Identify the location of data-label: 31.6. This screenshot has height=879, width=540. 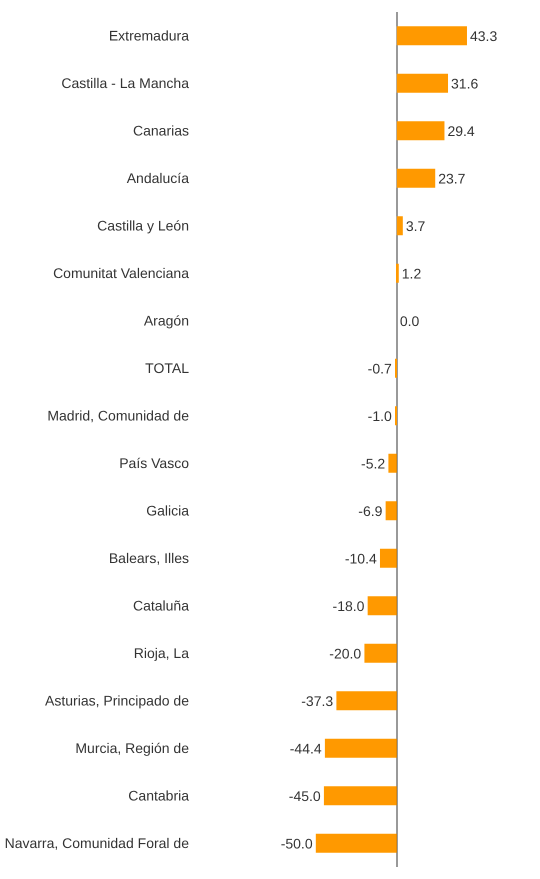
(464, 83).